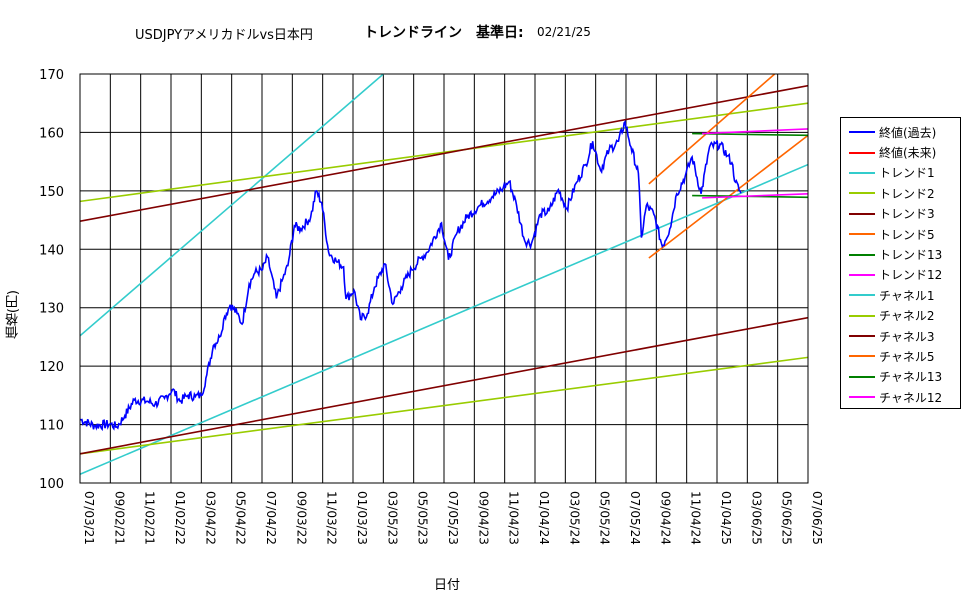 The width and height of the screenshot is (975, 599). I want to click on x-tick-label: 01/03/23, so click(362, 518).